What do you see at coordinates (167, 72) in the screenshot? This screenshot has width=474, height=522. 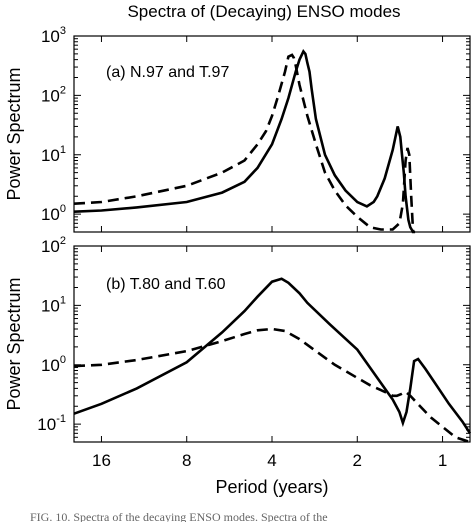 I see `panel-label: (a) N.97 and T.97` at bounding box center [167, 72].